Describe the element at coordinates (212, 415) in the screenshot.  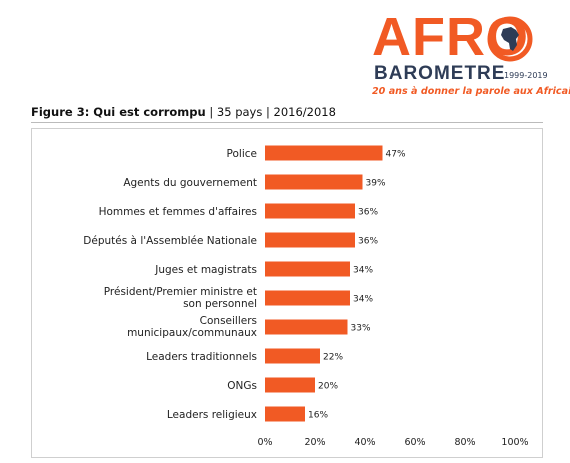
I see `category-label: Leaders religieux` at that location.